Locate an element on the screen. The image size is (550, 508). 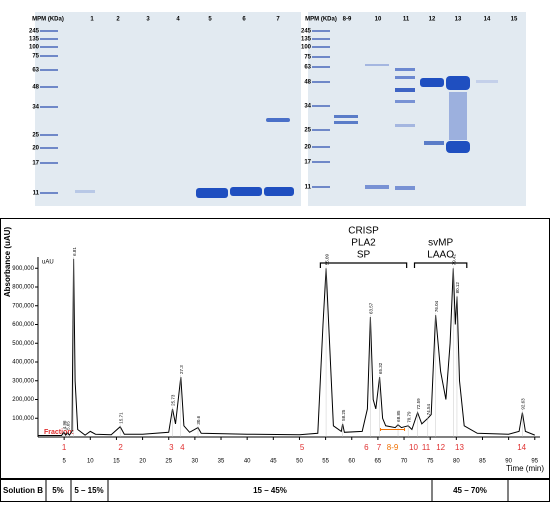
x-tick-label: 80 is located at coordinates (456, 462).